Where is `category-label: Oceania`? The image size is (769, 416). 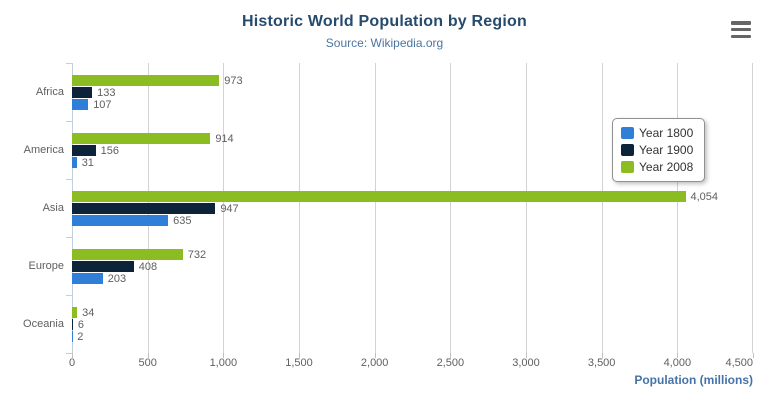
category-label: Oceania is located at coordinates (43, 324).